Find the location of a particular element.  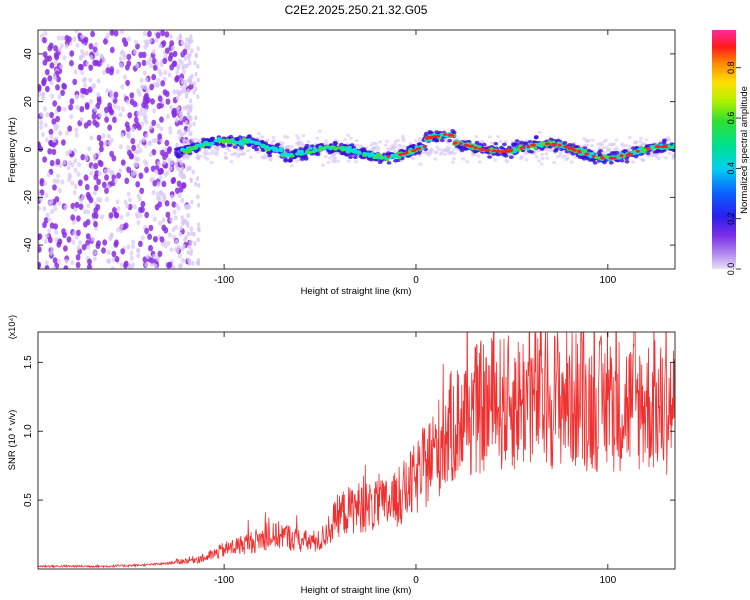

snr-multiplier: (x10⁴) is located at coordinates (12, 327).